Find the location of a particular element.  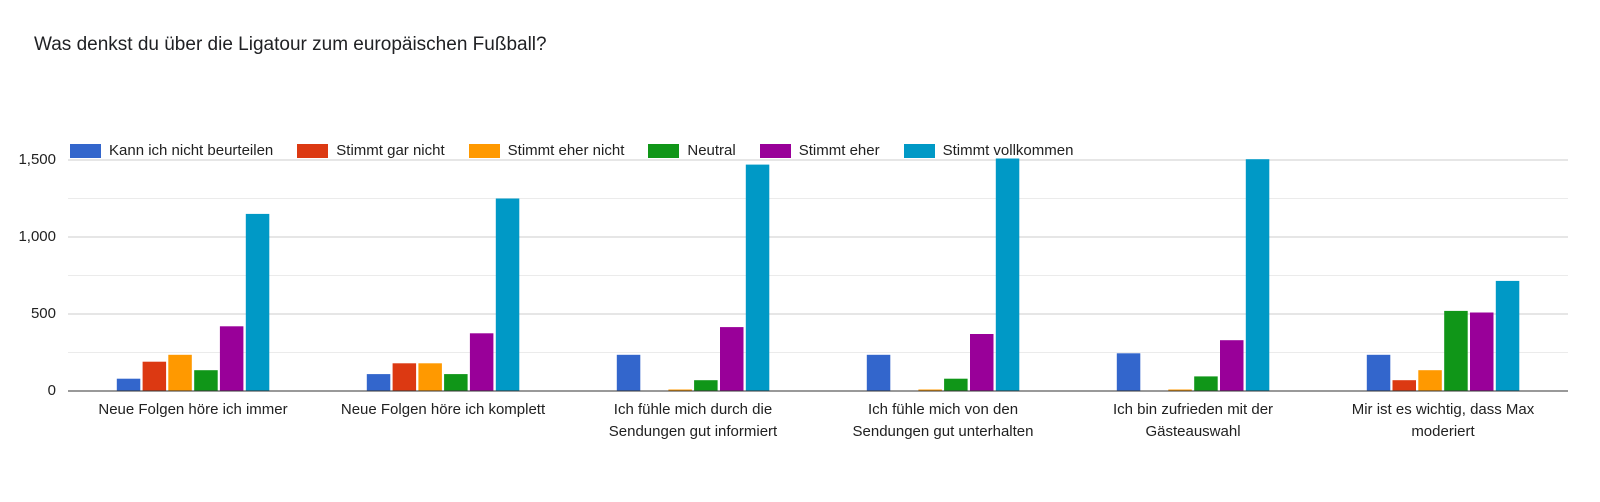

x-category-label-line: Ich fühle mich von den is located at coordinates (943, 409).